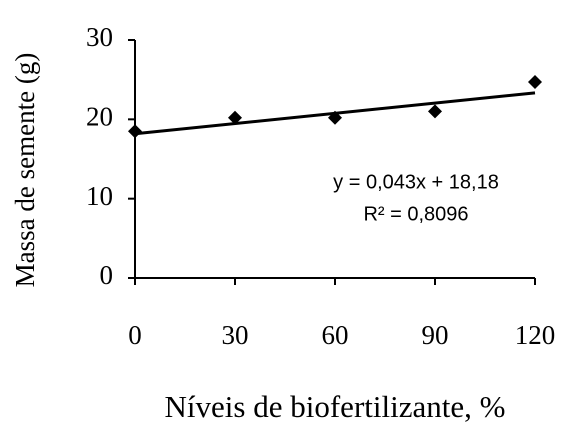  I want to click on x-tick-label: 90, so click(435, 335).